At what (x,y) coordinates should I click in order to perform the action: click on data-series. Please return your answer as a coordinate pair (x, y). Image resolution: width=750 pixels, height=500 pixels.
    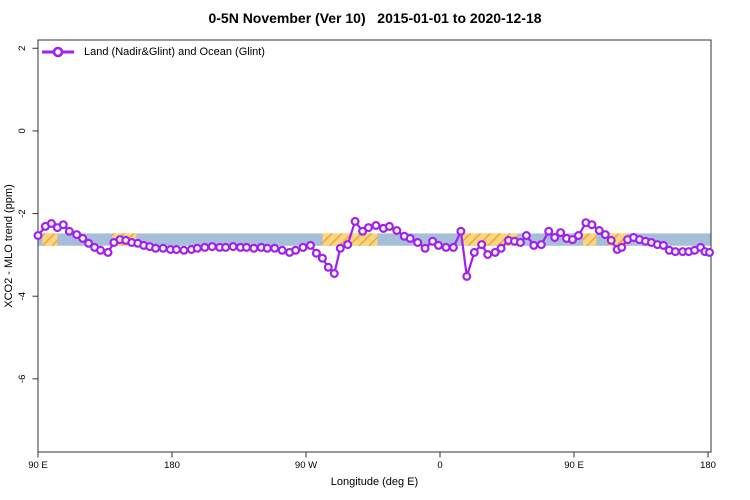
    Looking at the image, I should click on (373, 248).